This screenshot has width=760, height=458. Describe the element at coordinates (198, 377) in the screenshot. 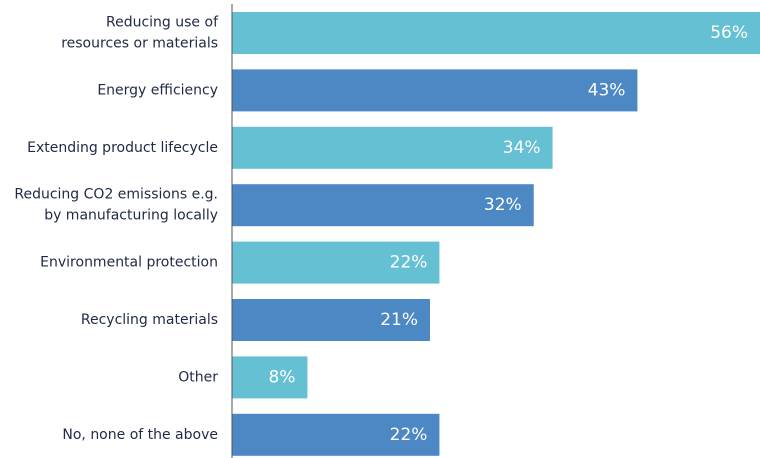

I see `category-label-6: Other` at that location.